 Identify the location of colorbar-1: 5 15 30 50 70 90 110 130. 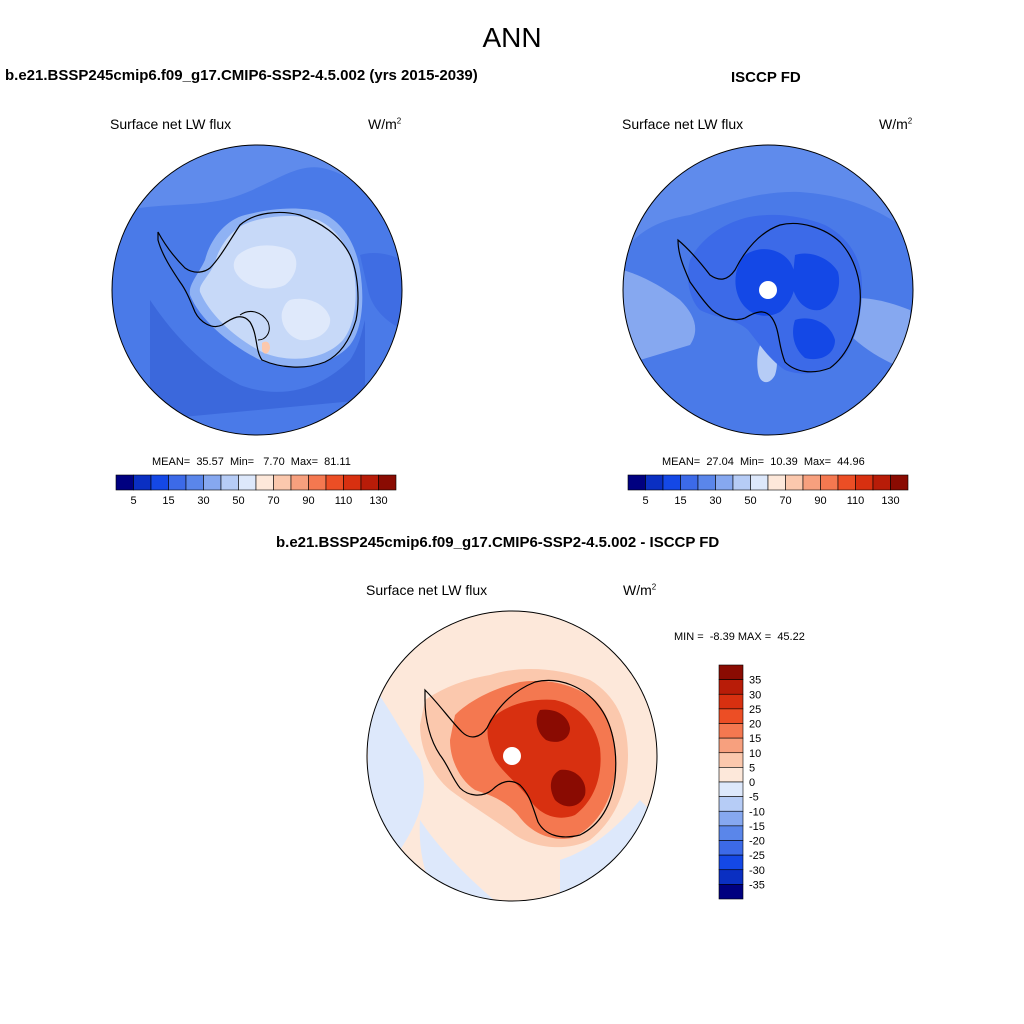
(256, 490).